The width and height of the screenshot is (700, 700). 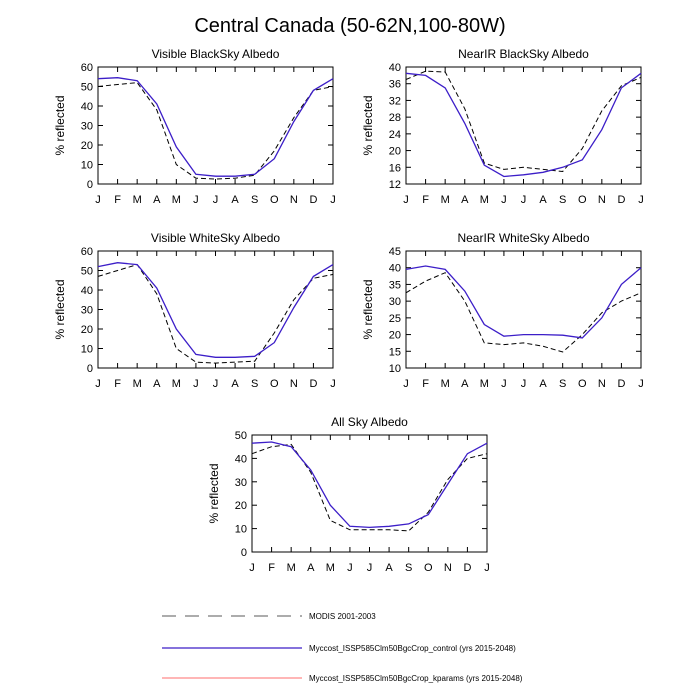 What do you see at coordinates (369, 422) in the screenshot?
I see `panel-title: All Sky Albedo` at bounding box center [369, 422].